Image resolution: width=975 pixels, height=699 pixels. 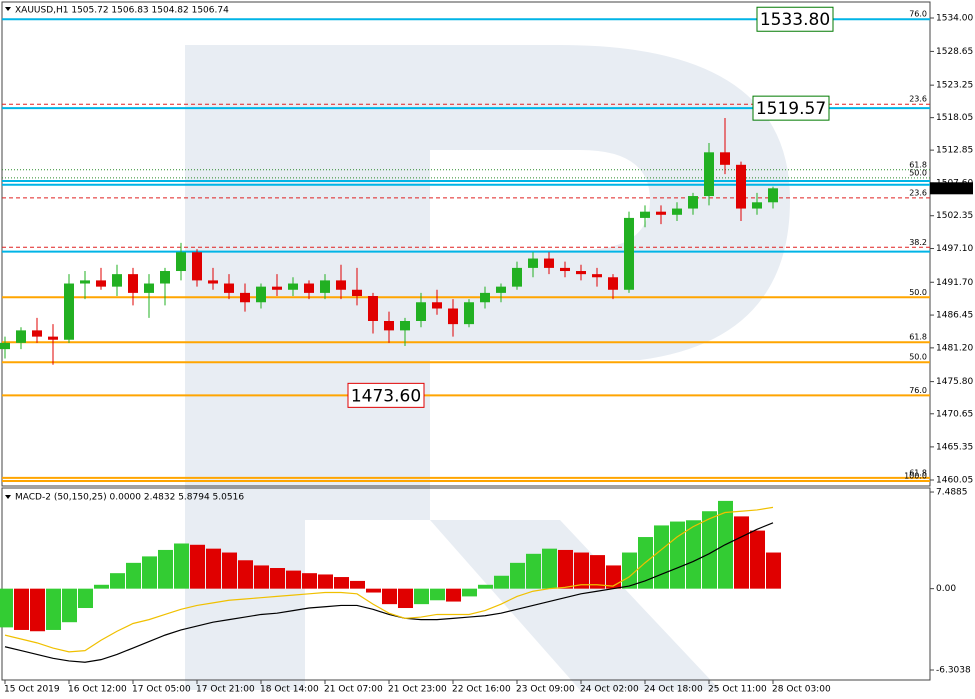 What do you see at coordinates (918, 242) in the screenshot?
I see `fib-label: 38.2` at bounding box center [918, 242].